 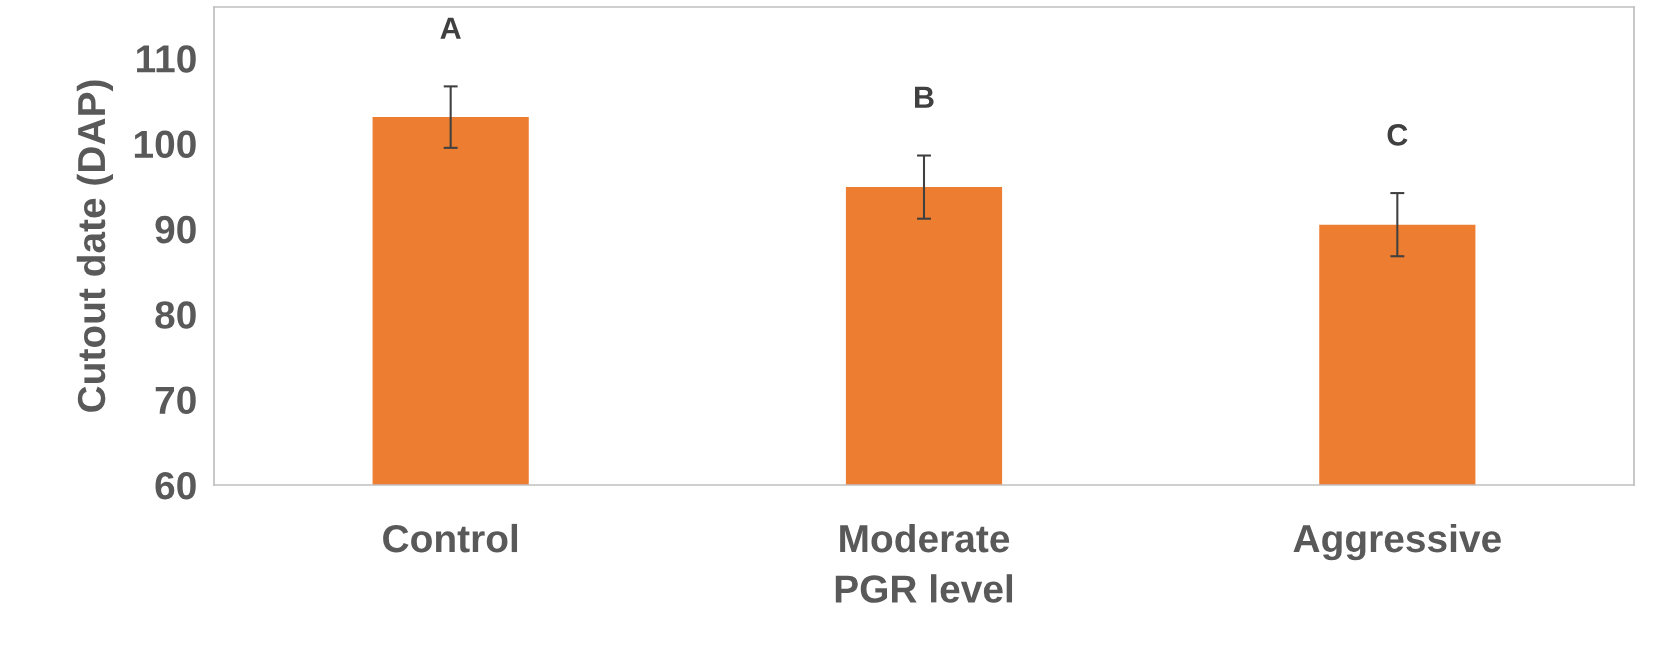 What do you see at coordinates (1397, 135) in the screenshot?
I see `annotation: C` at bounding box center [1397, 135].